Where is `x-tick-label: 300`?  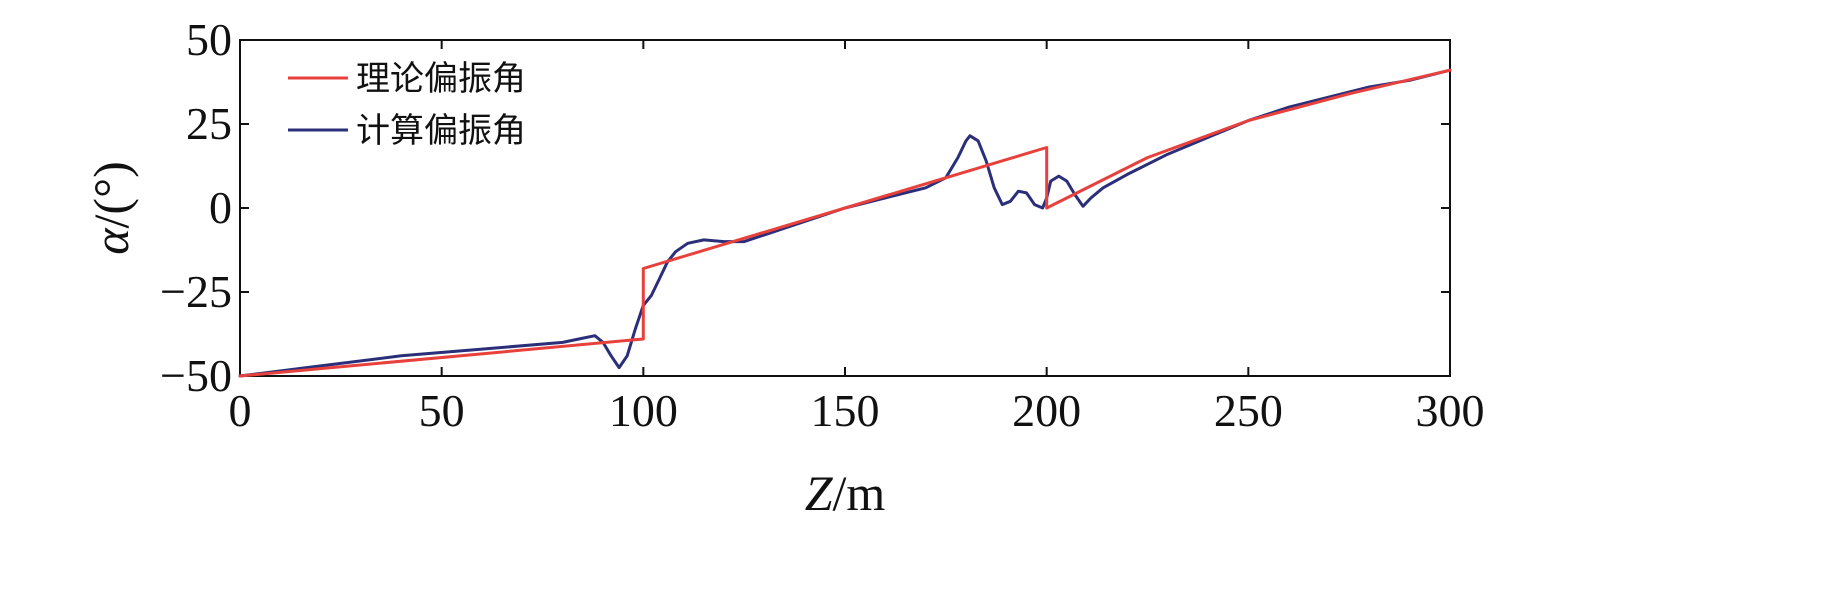
x-tick-label: 300 is located at coordinates (1450, 410).